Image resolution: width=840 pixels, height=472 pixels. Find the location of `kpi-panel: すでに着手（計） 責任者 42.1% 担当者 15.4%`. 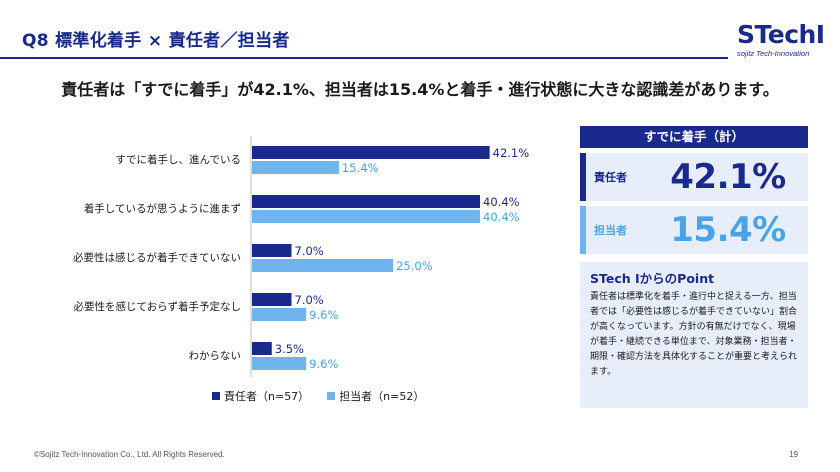

kpi-panel: すでに着手（計） 責任者 42.1% 担当者 15.4% is located at coordinates (694, 190).